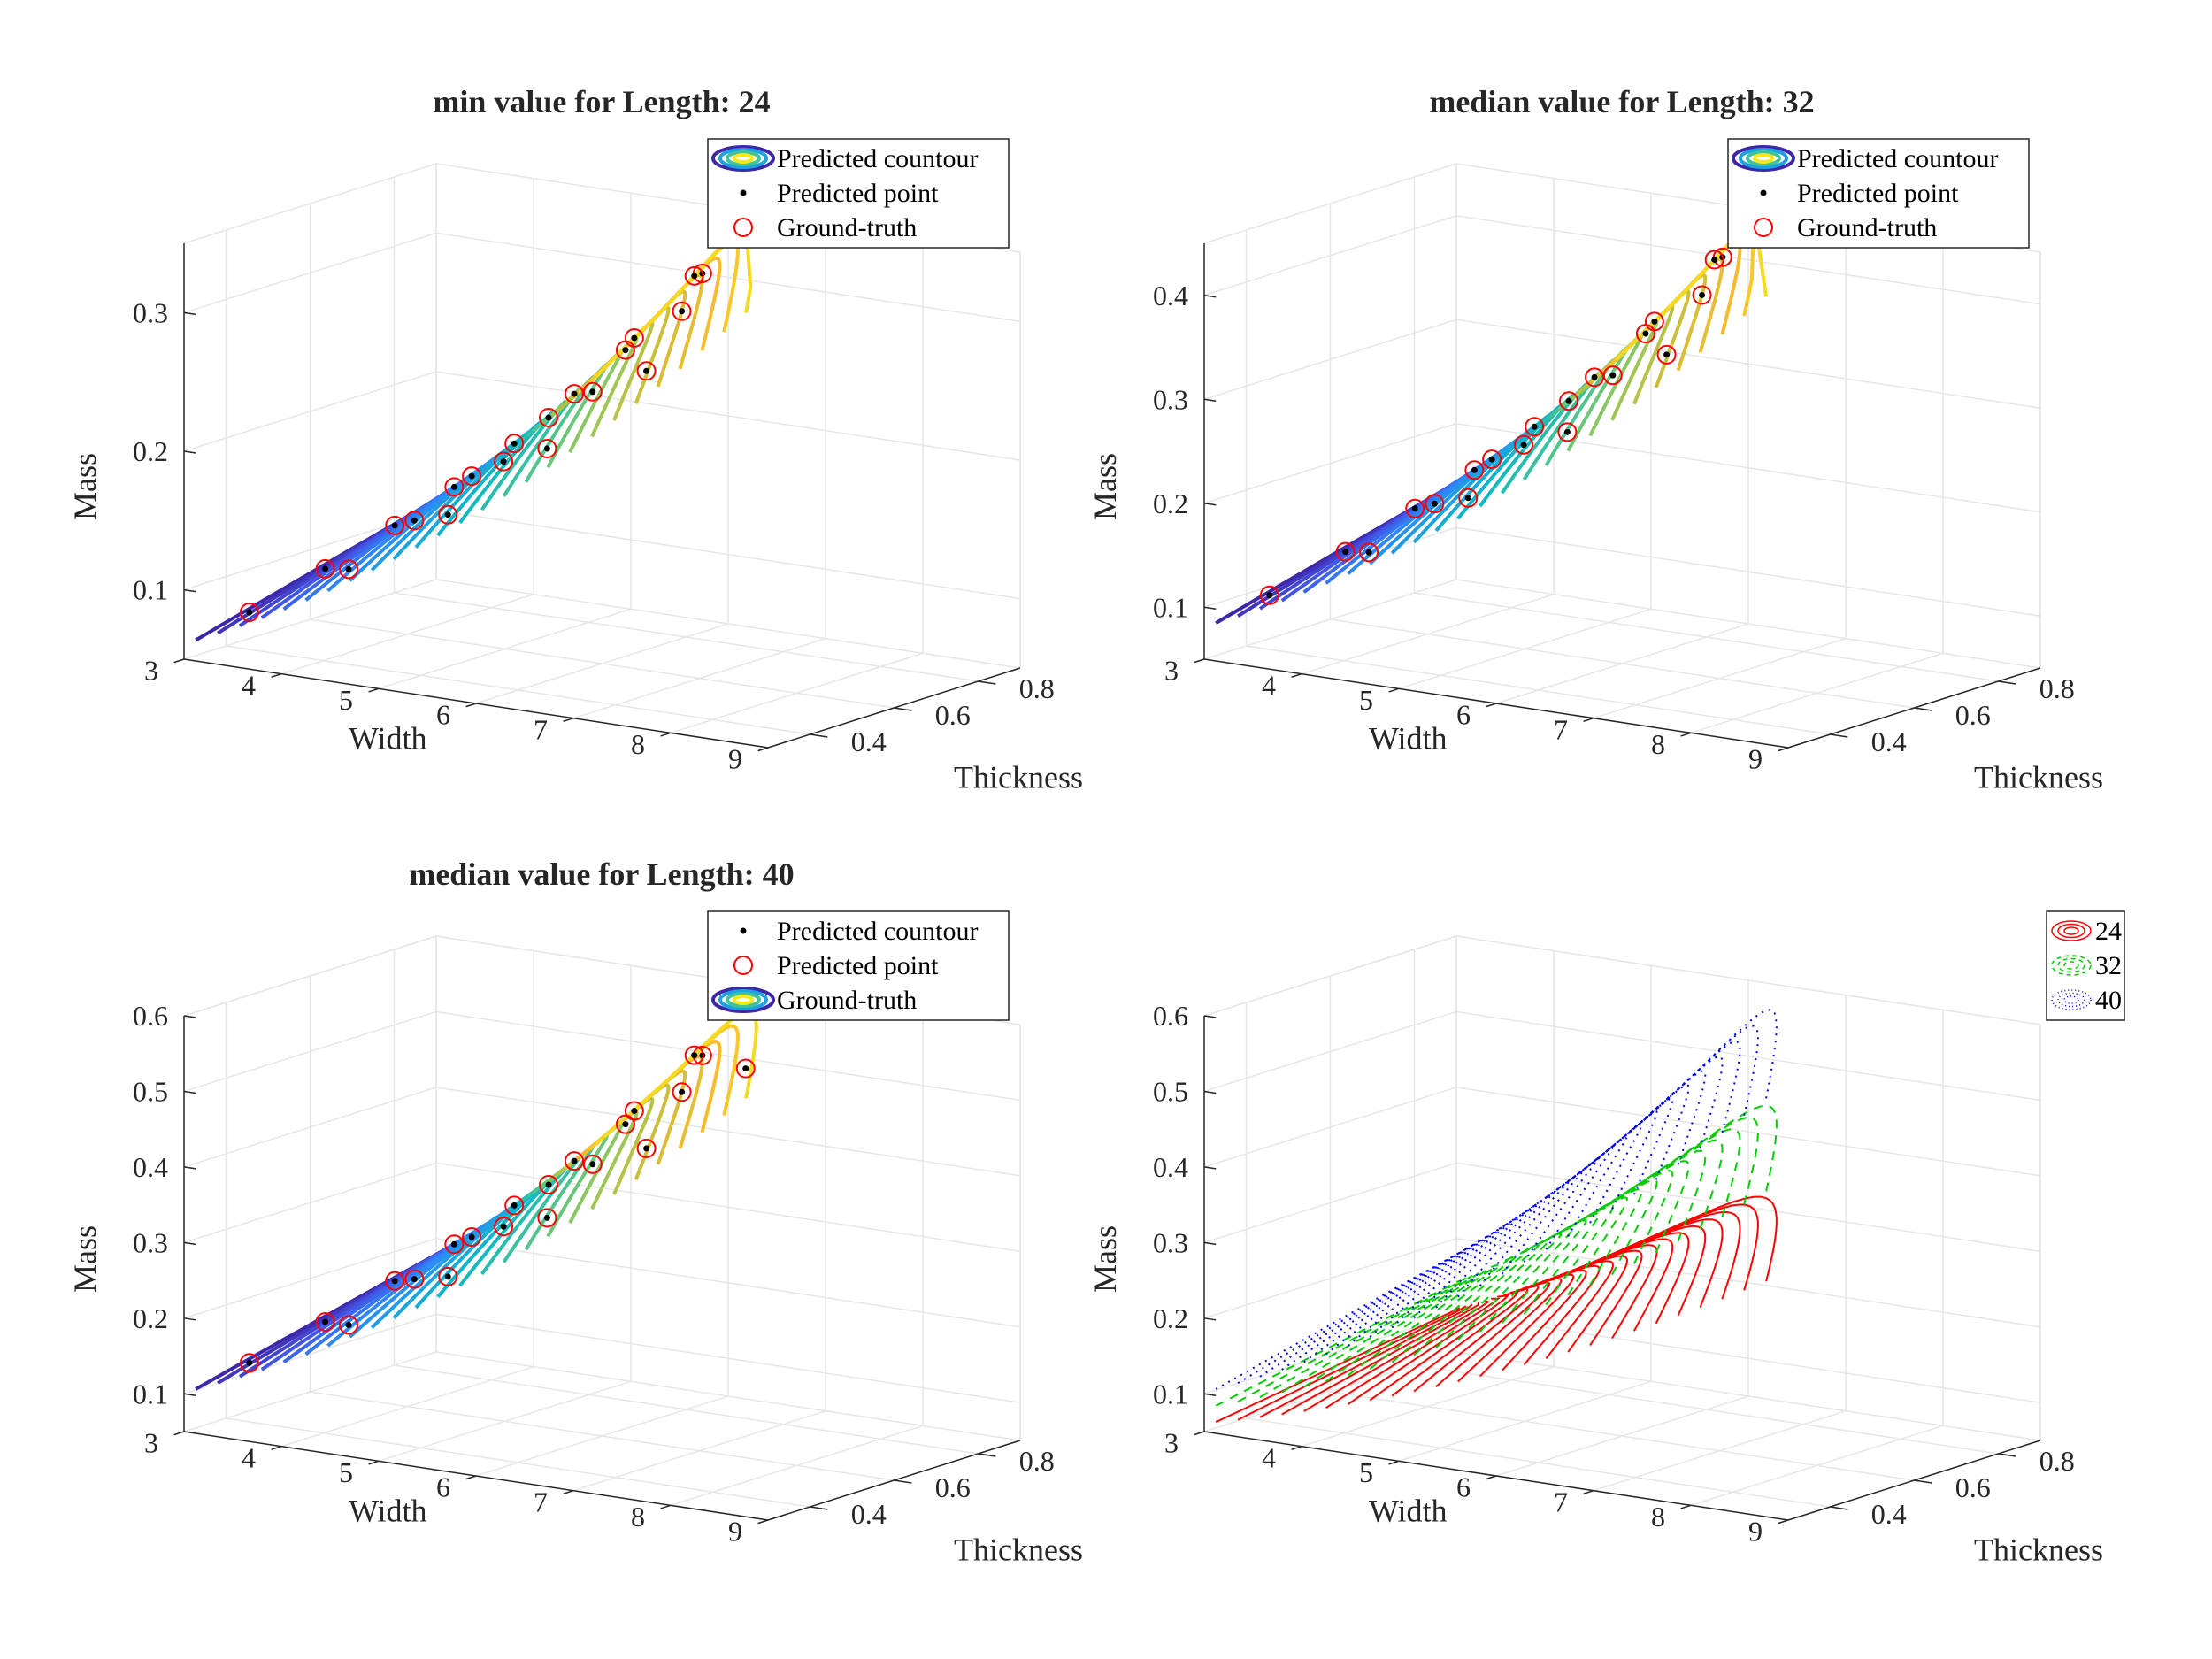  Describe the element at coordinates (502, 1179) in the screenshot. I see `data-points` at that location.